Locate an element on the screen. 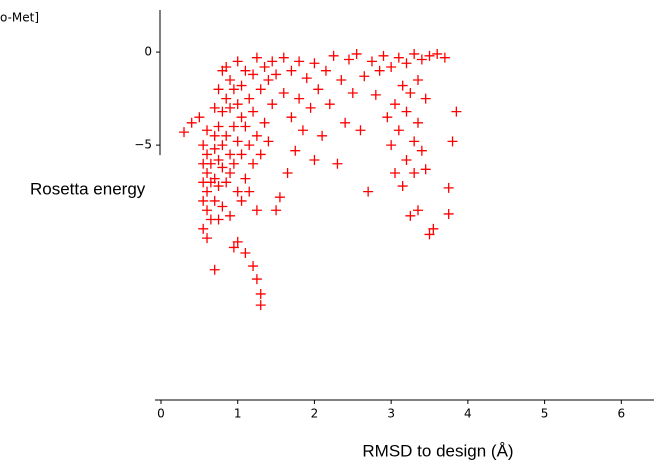  y-axis-label: Rosetta energy is located at coordinates (88, 188).